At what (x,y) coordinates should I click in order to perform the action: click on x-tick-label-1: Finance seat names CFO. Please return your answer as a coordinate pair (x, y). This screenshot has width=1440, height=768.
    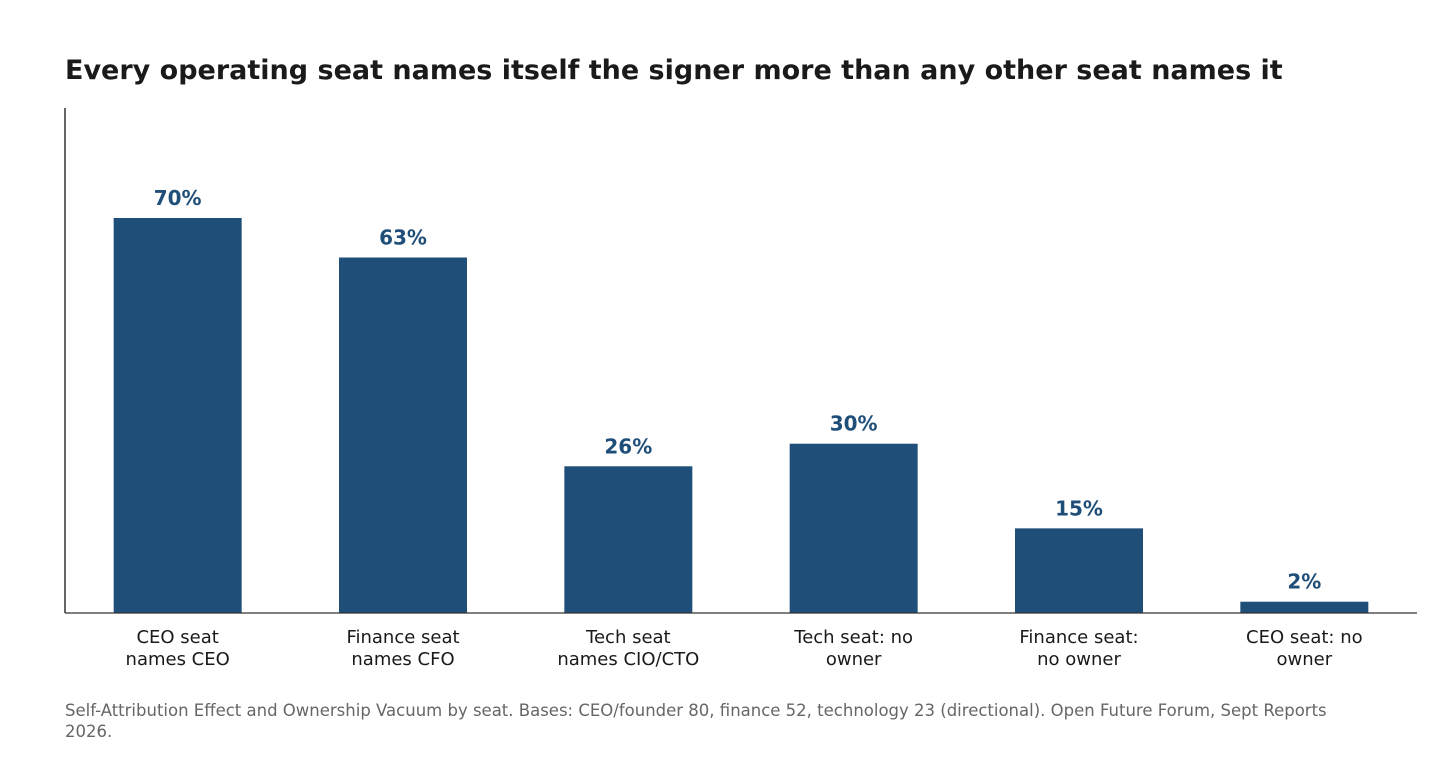
    Looking at the image, I should click on (402, 648).